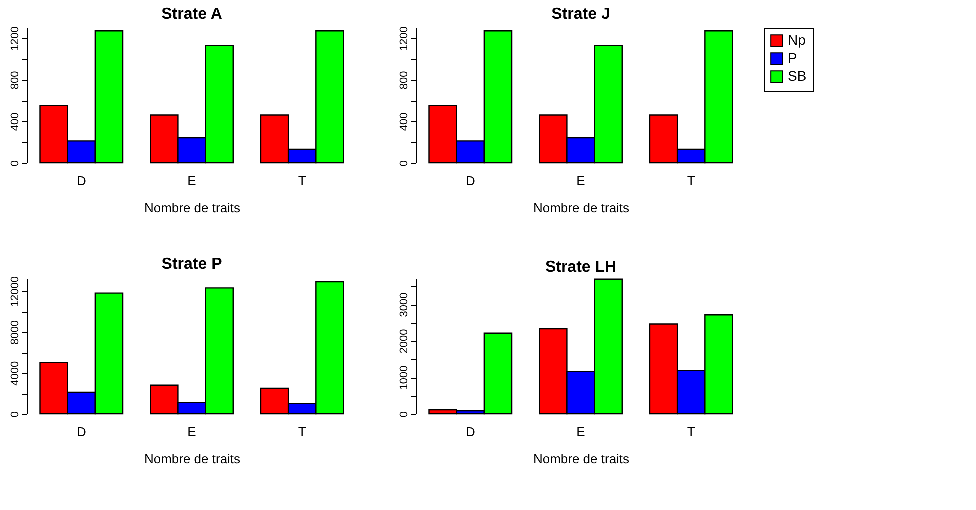 The width and height of the screenshot is (976, 510). What do you see at coordinates (581, 267) in the screenshot?
I see `chart-title: Strate LH` at bounding box center [581, 267].